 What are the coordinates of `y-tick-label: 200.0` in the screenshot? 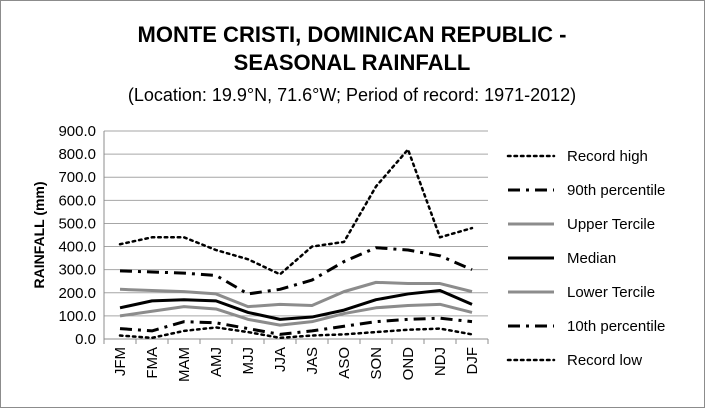 It's located at (77, 293).